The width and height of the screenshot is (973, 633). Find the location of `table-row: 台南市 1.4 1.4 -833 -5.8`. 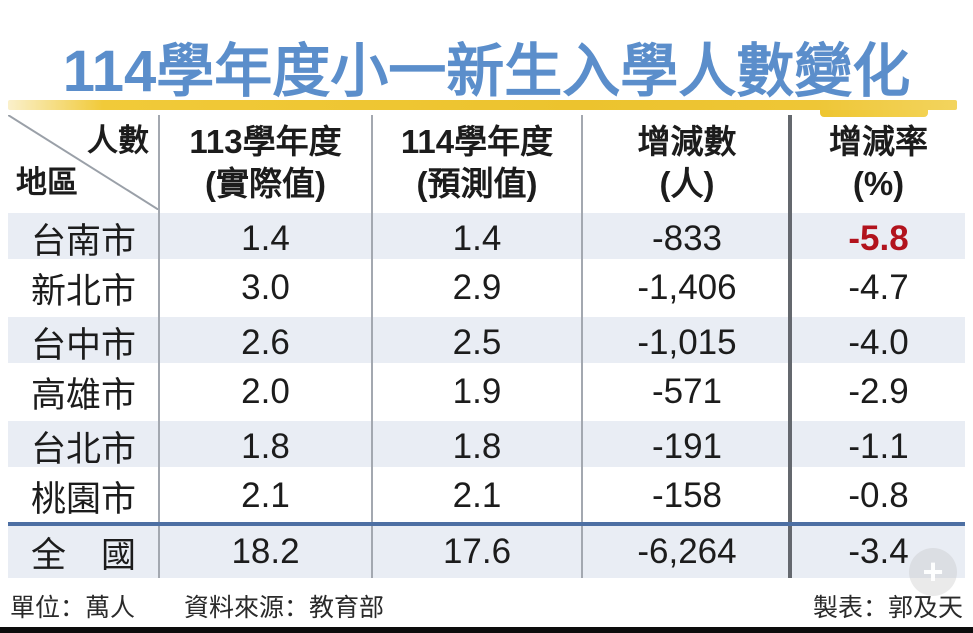

table-row: 台南市 1.4 1.4 -833 -5.8 is located at coordinates (486, 236).